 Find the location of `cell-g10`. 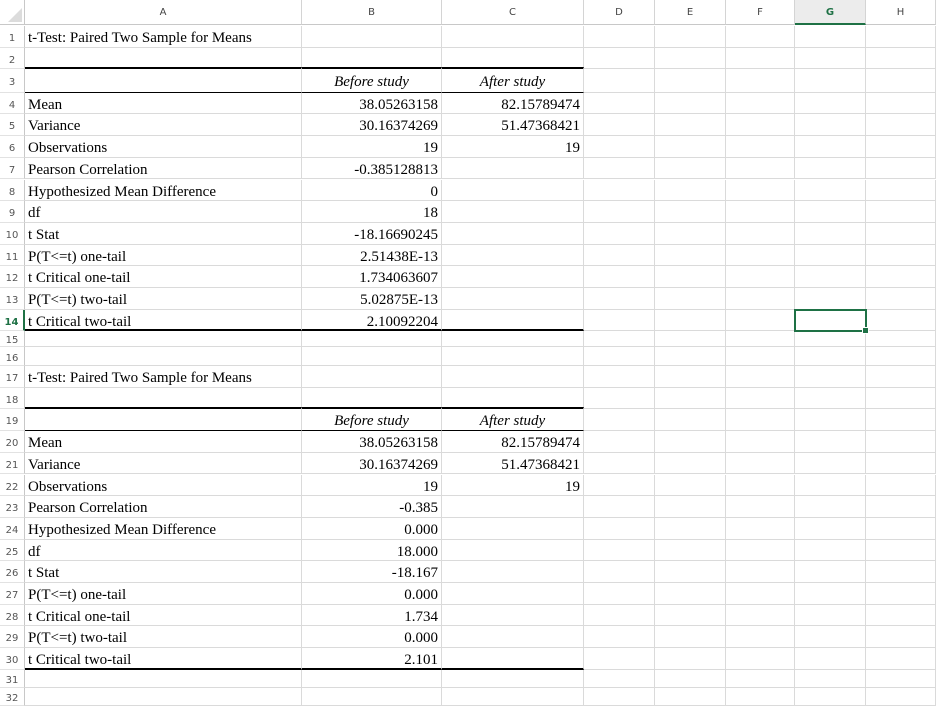

cell-g10 is located at coordinates (830, 233).